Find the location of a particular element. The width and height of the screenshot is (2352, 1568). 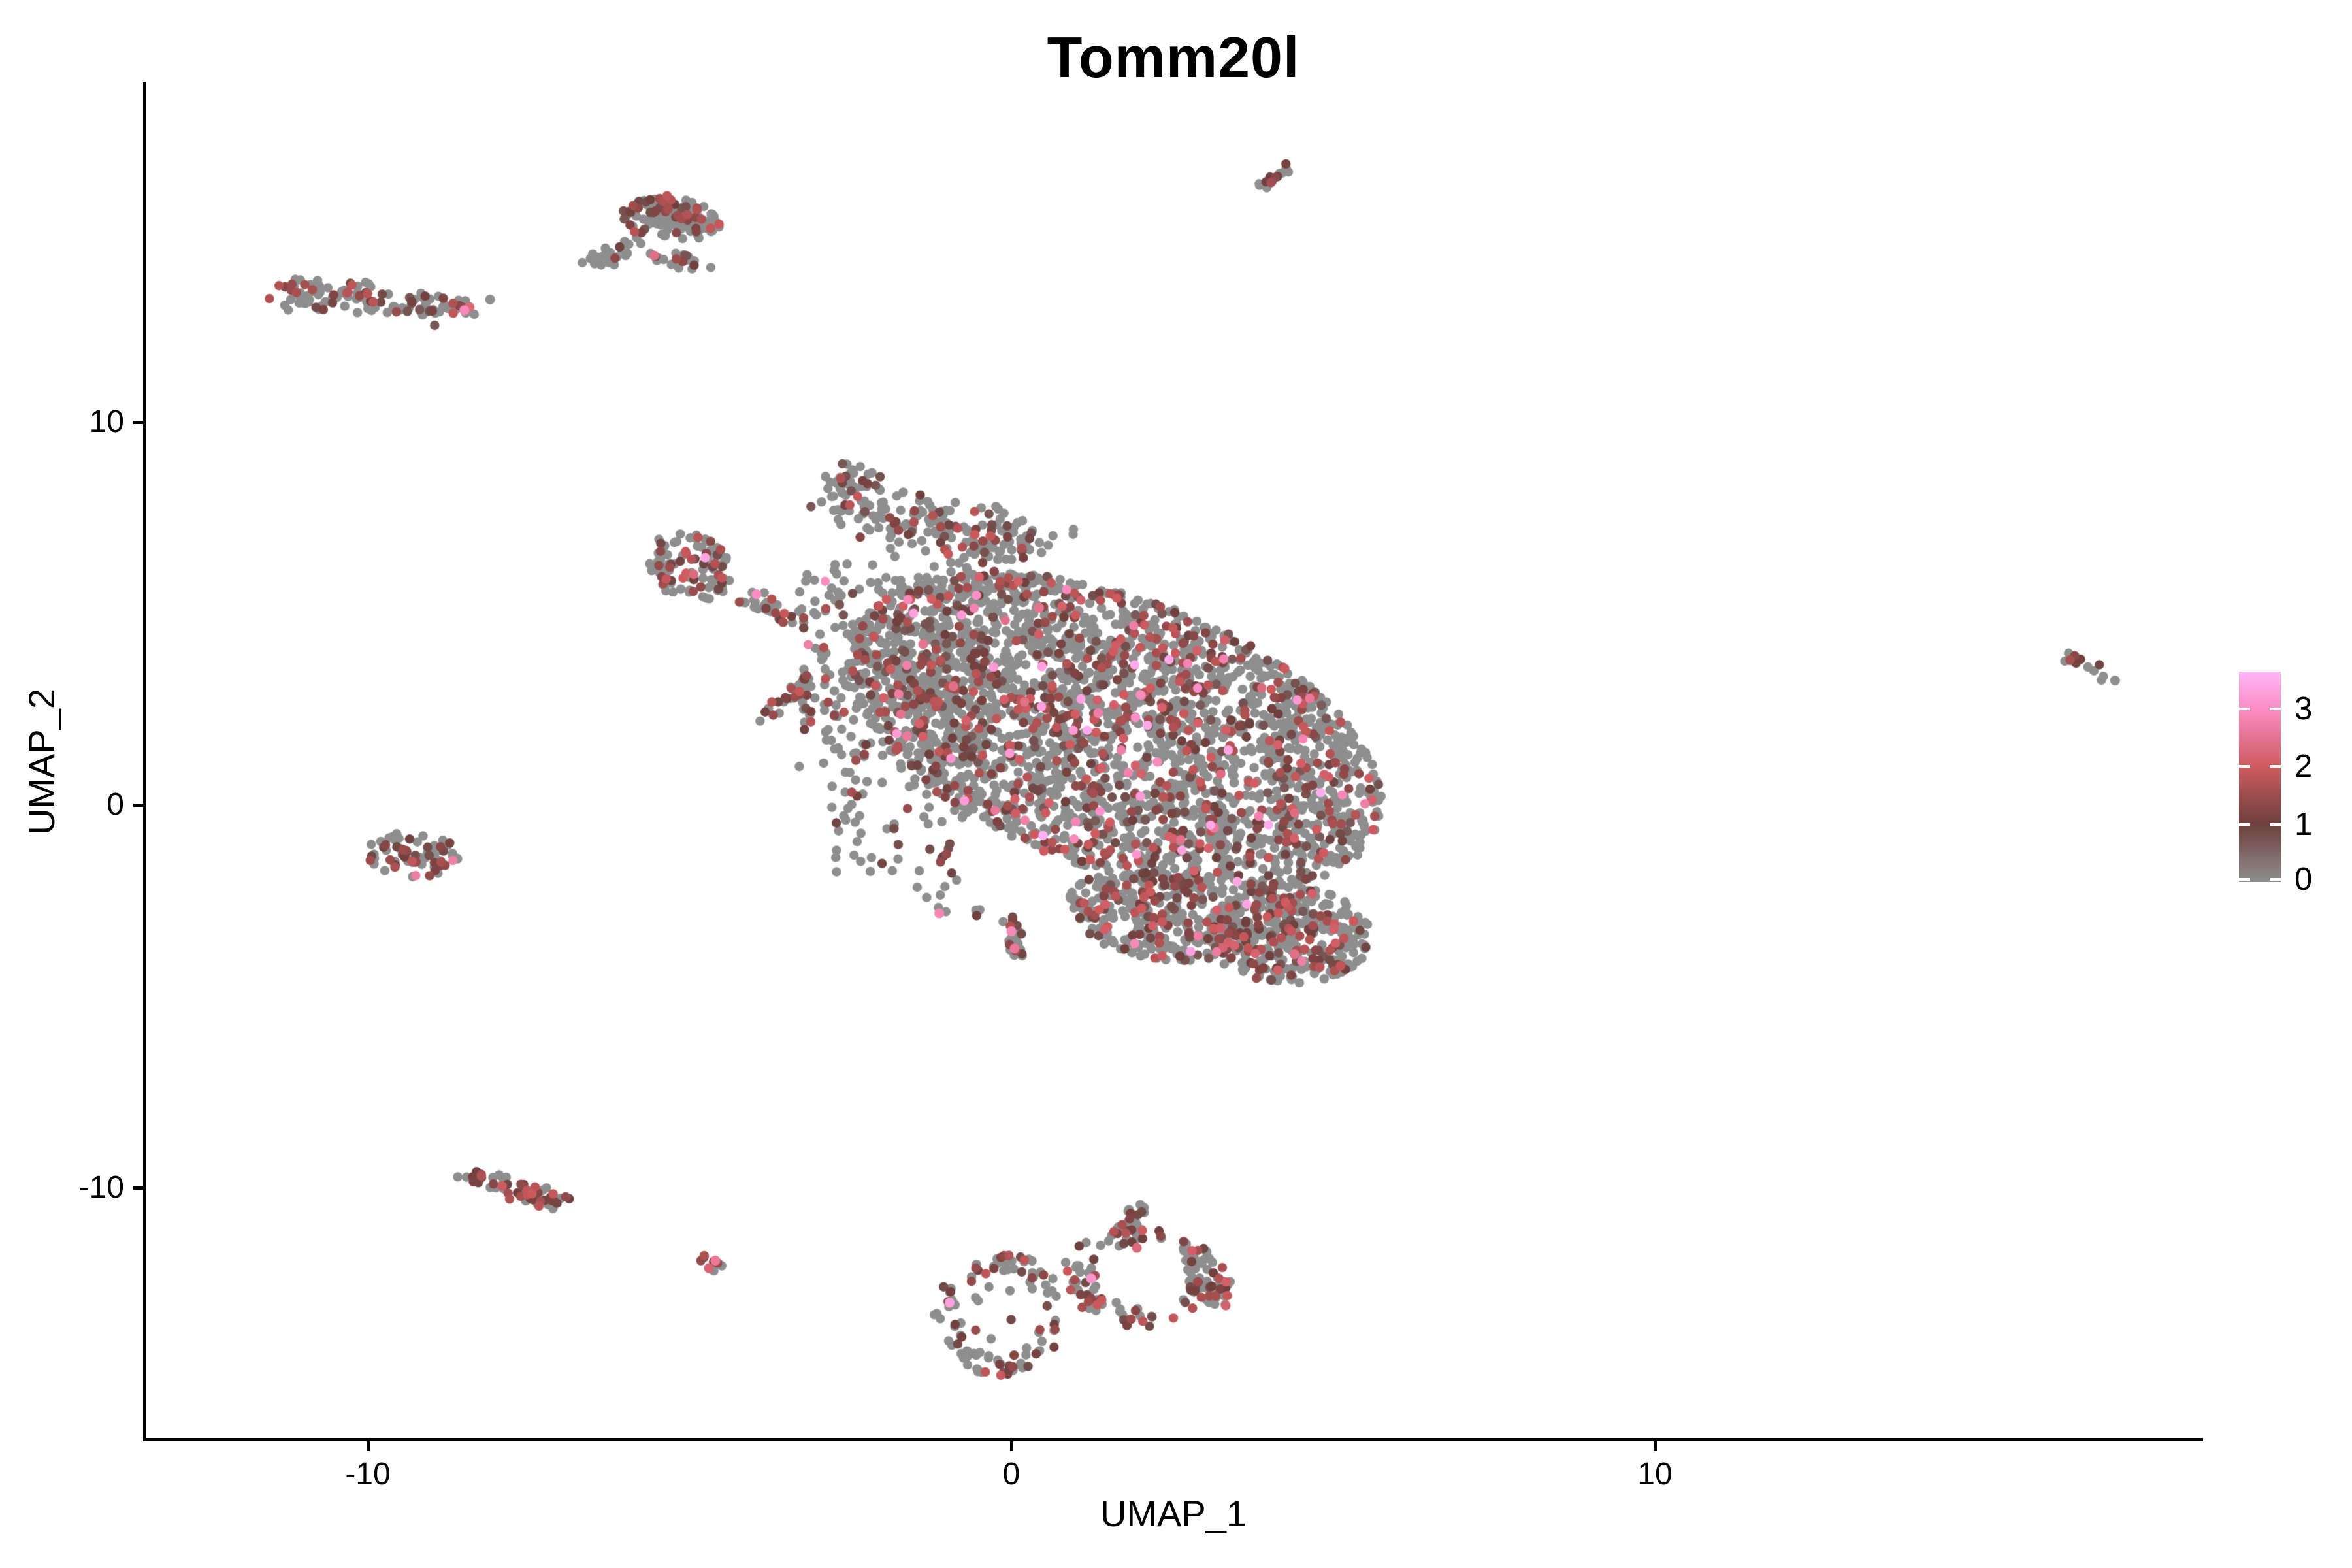

colorbar-tick-label: 3 is located at coordinates (2304, 709).